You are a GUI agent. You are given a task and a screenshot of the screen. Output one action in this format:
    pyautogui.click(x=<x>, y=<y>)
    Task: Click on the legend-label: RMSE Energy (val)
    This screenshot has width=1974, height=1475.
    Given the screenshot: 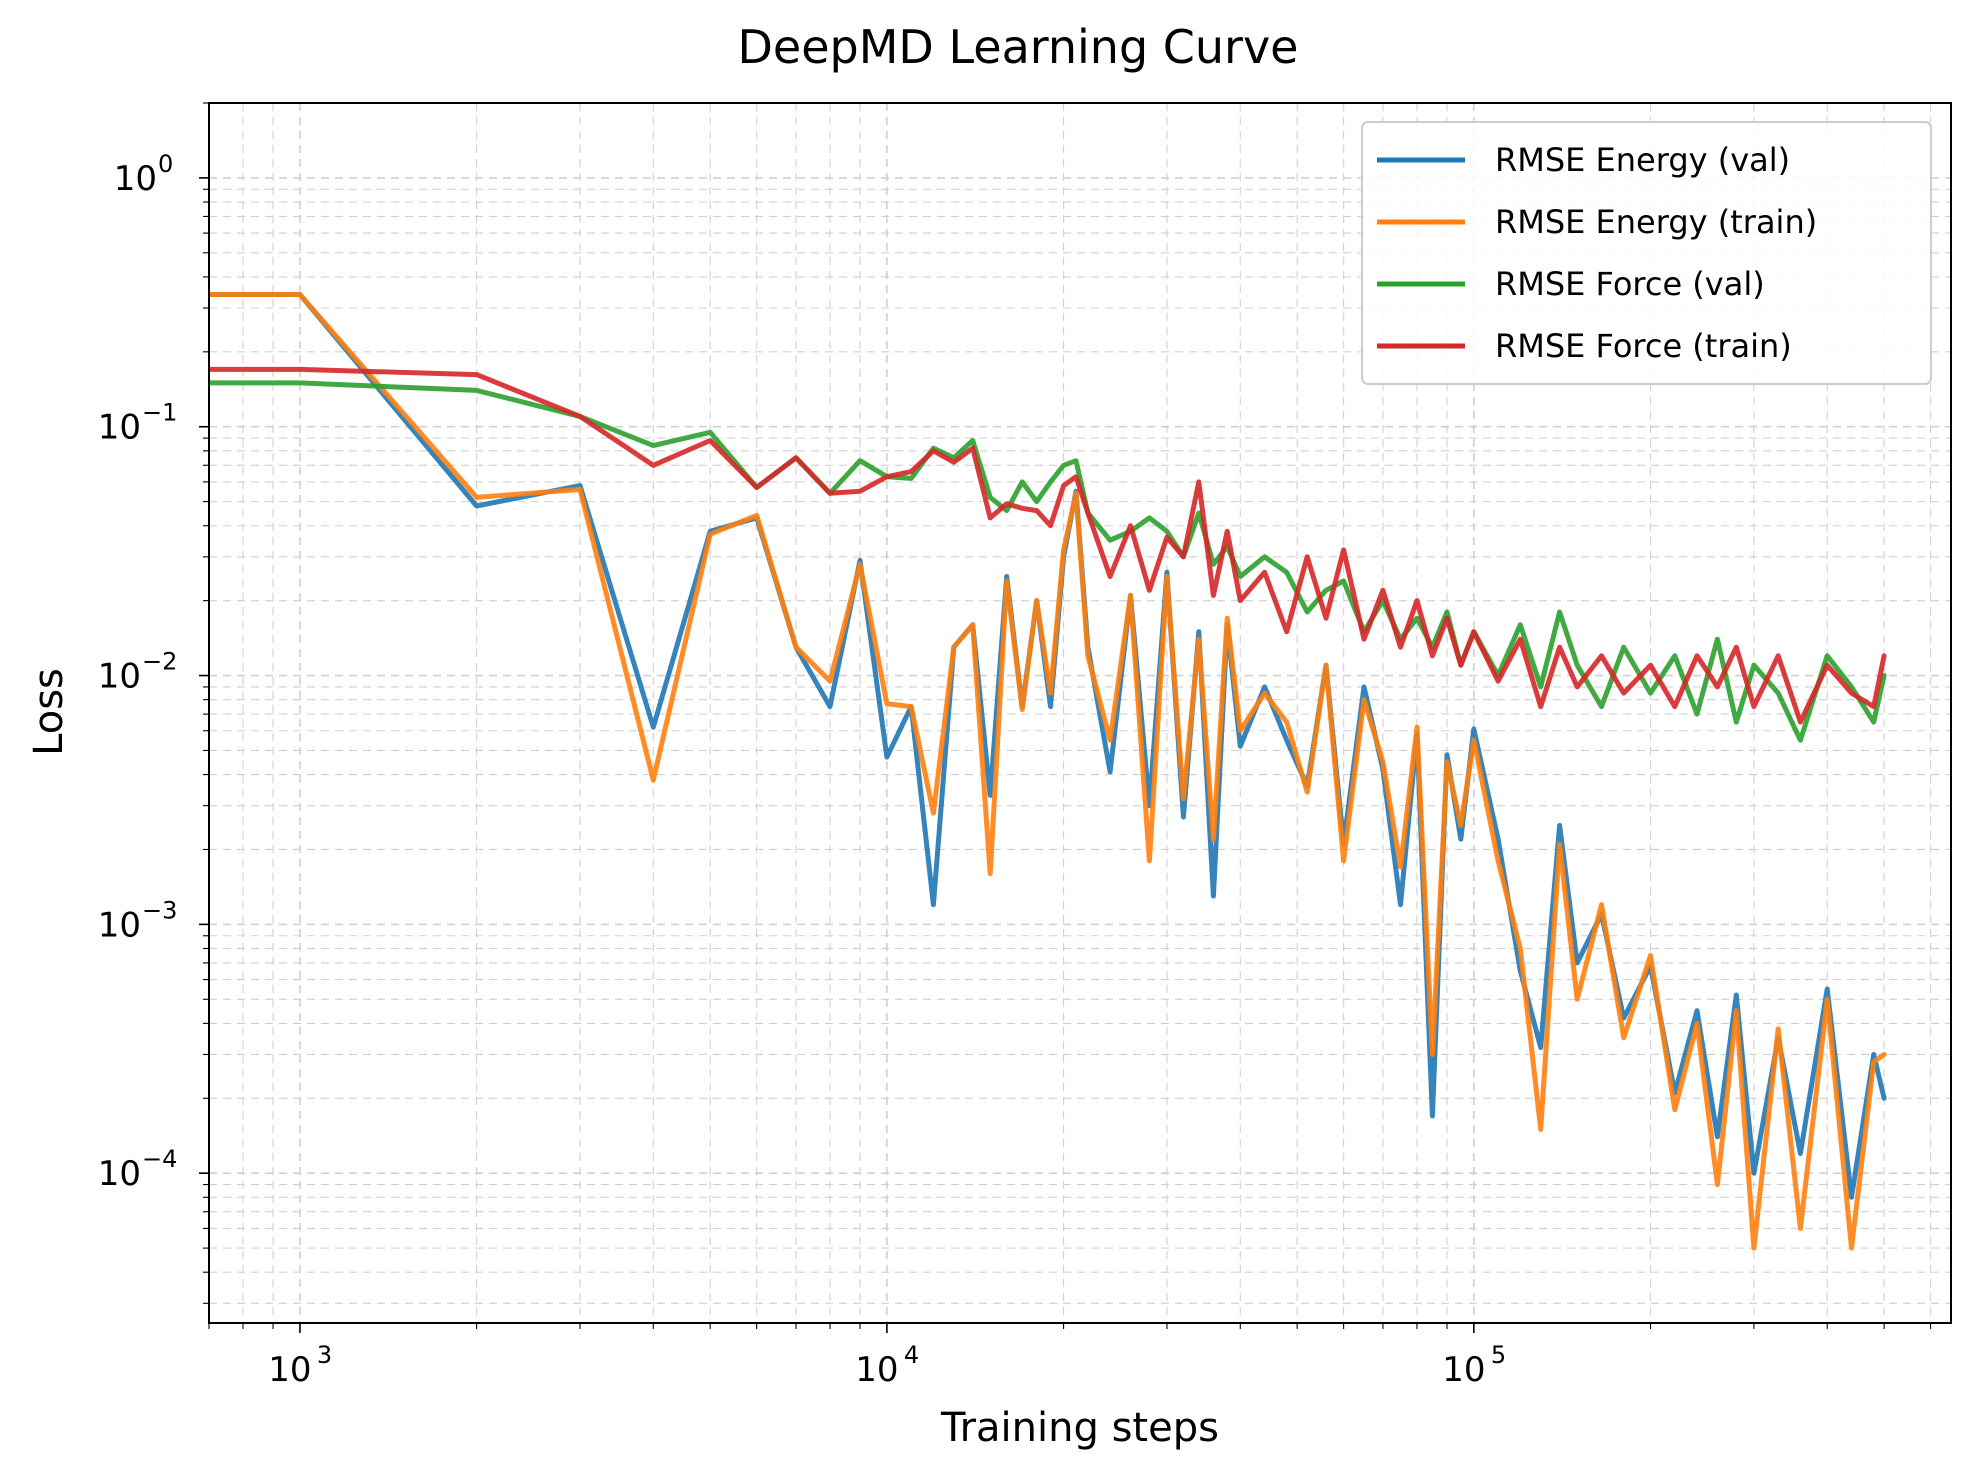 What is the action you would take?
    pyautogui.click(x=1642, y=160)
    